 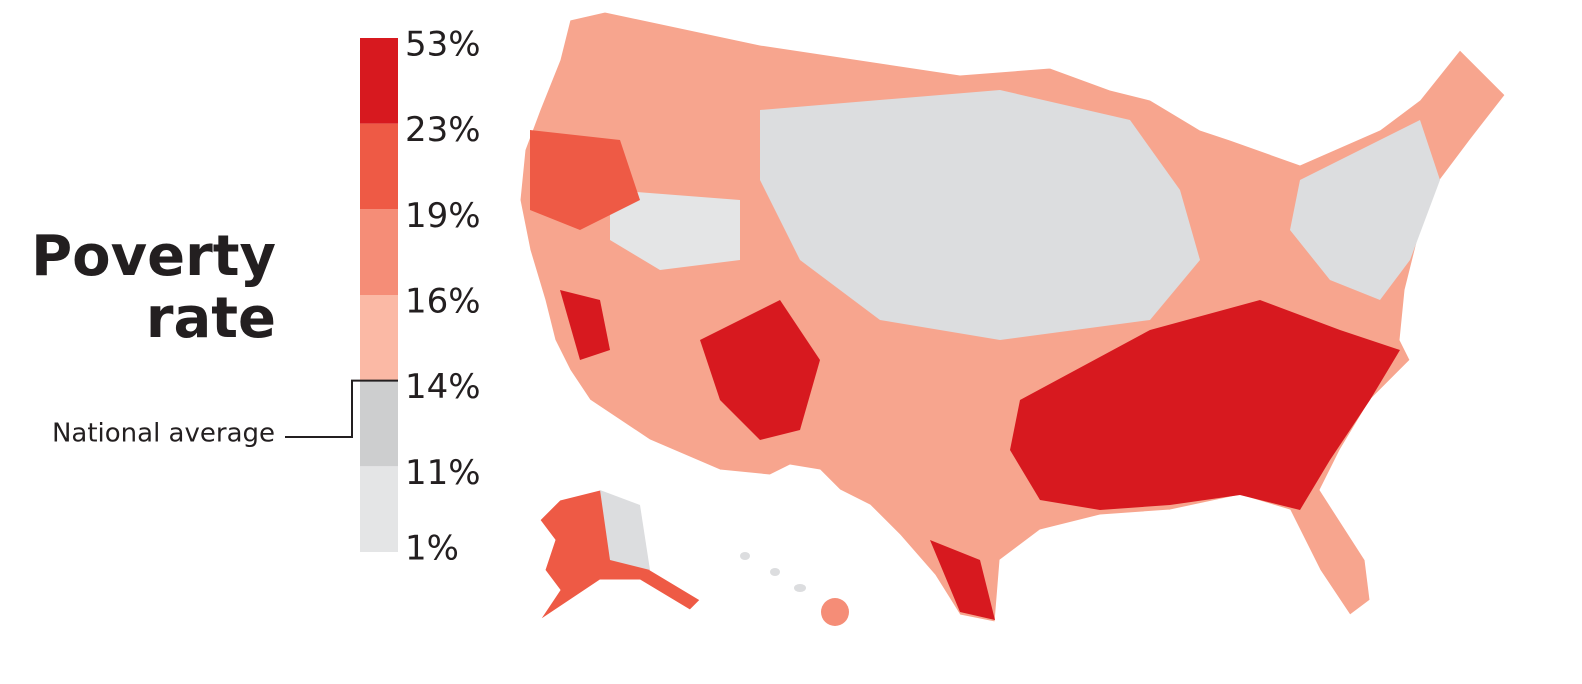 I want to click on title-line: rate, so click(x=211, y=318).